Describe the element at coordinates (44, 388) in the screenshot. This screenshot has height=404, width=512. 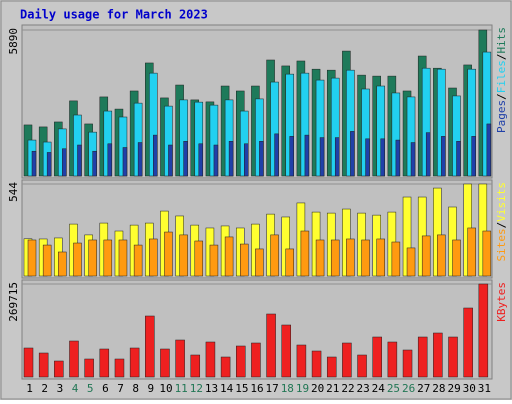
I see `x-tick-label: 2` at that location.